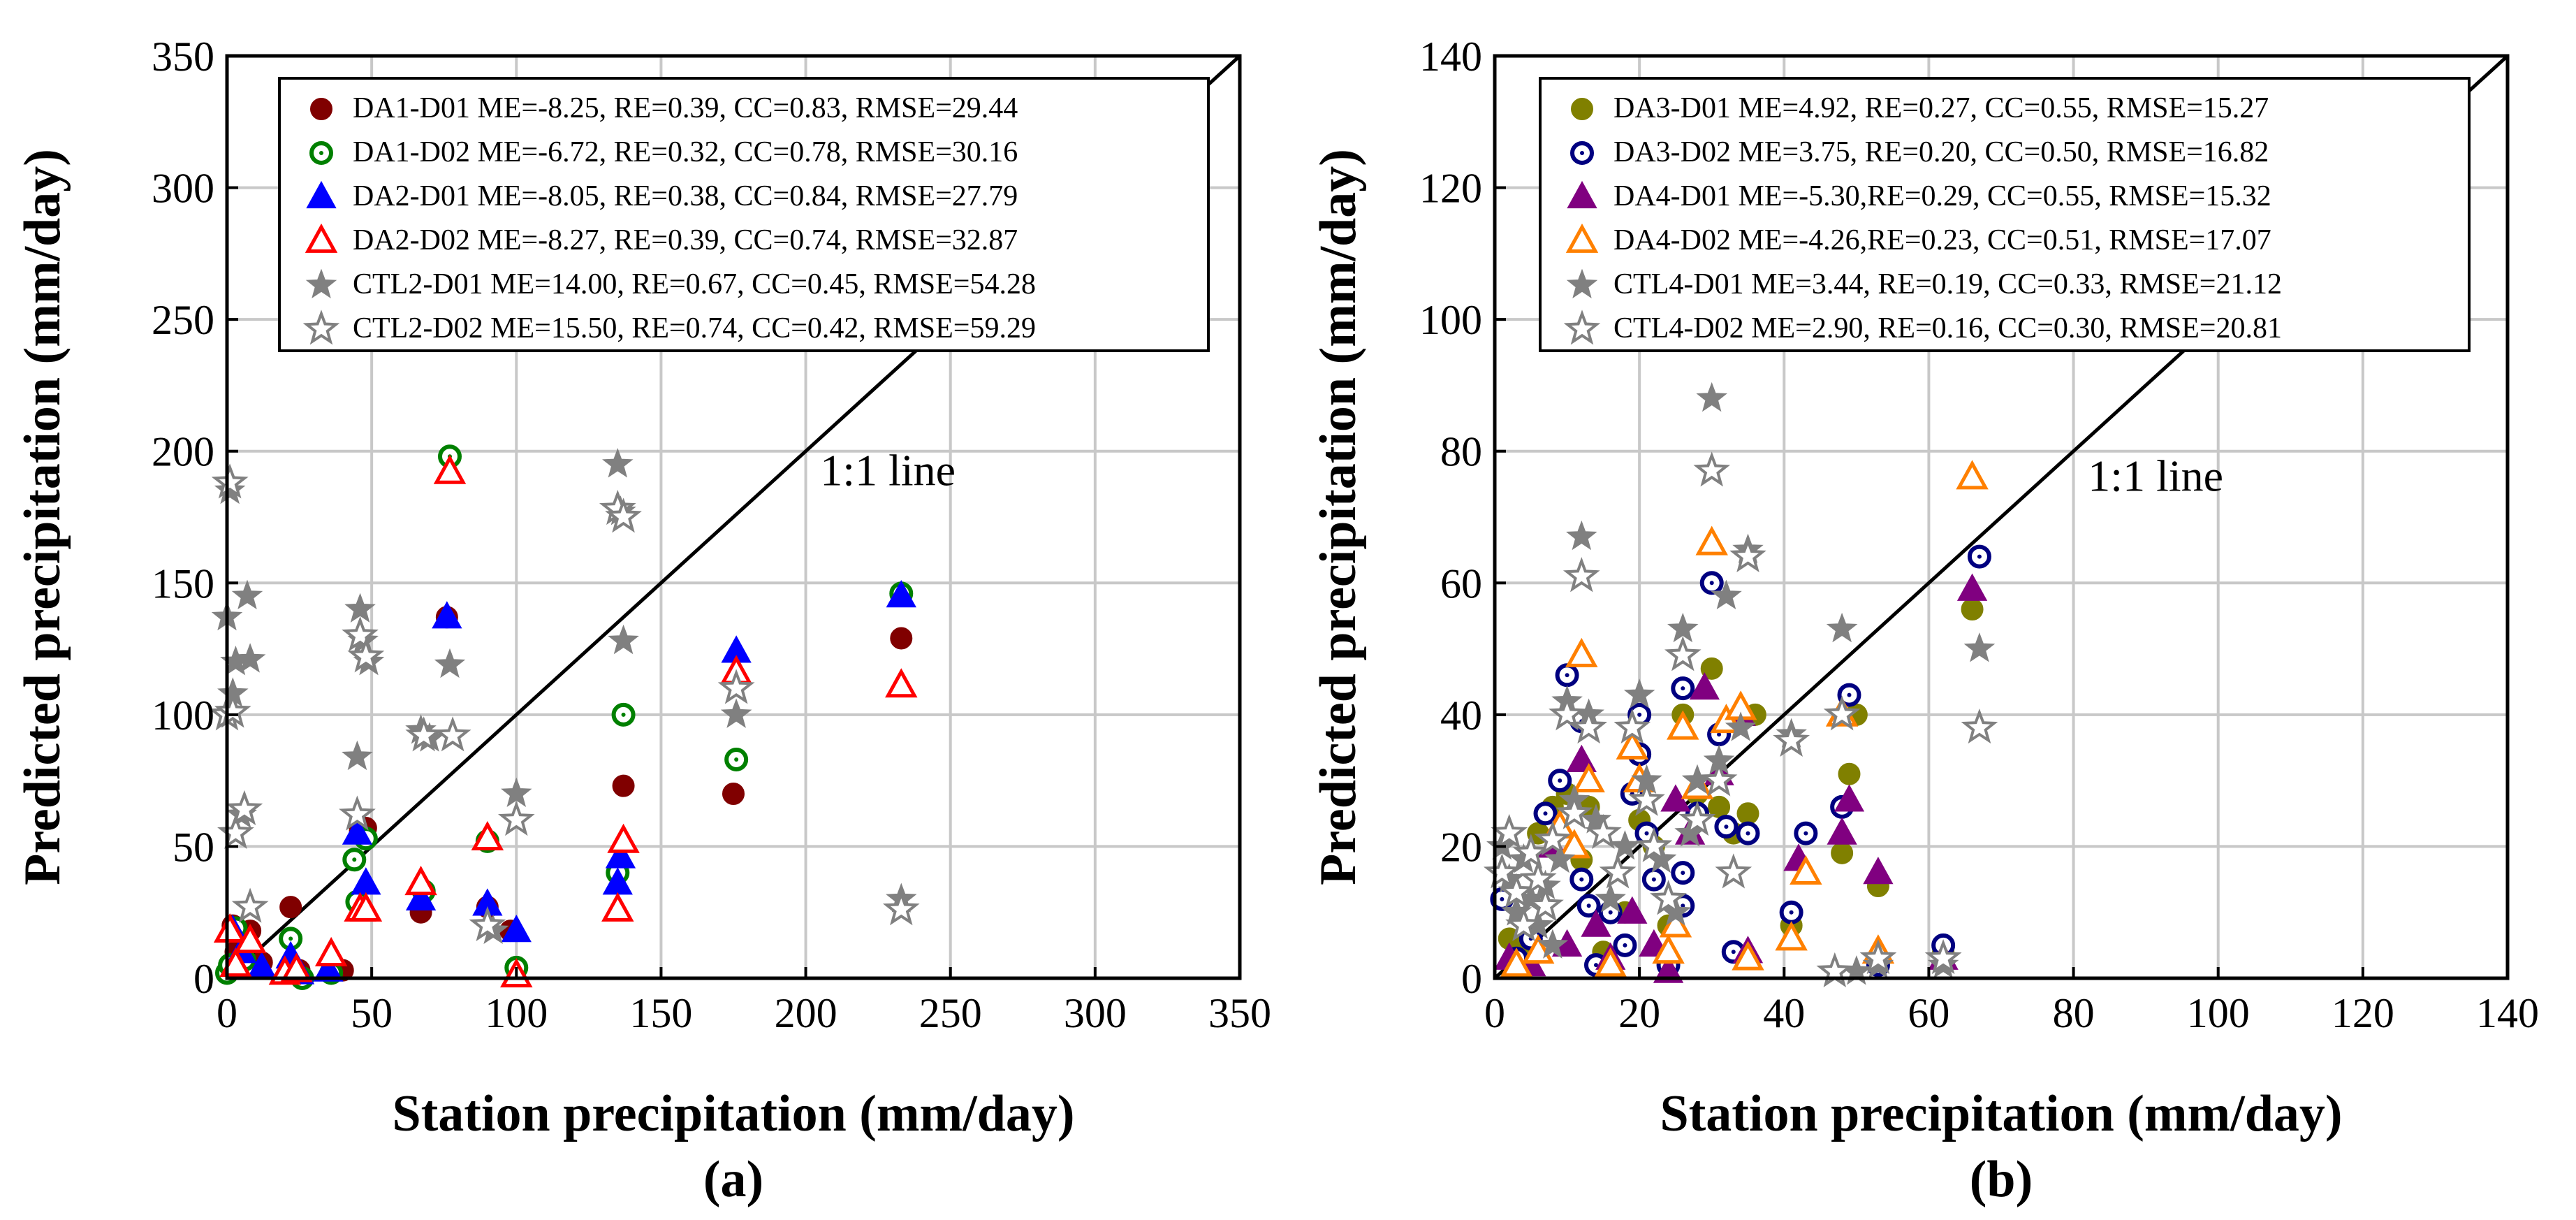 Image resolution: width=2576 pixels, height=1220 pixels. Describe the element at coordinates (1451, 189) in the screenshot. I see `y-tick-label-b-6: 120` at that location.